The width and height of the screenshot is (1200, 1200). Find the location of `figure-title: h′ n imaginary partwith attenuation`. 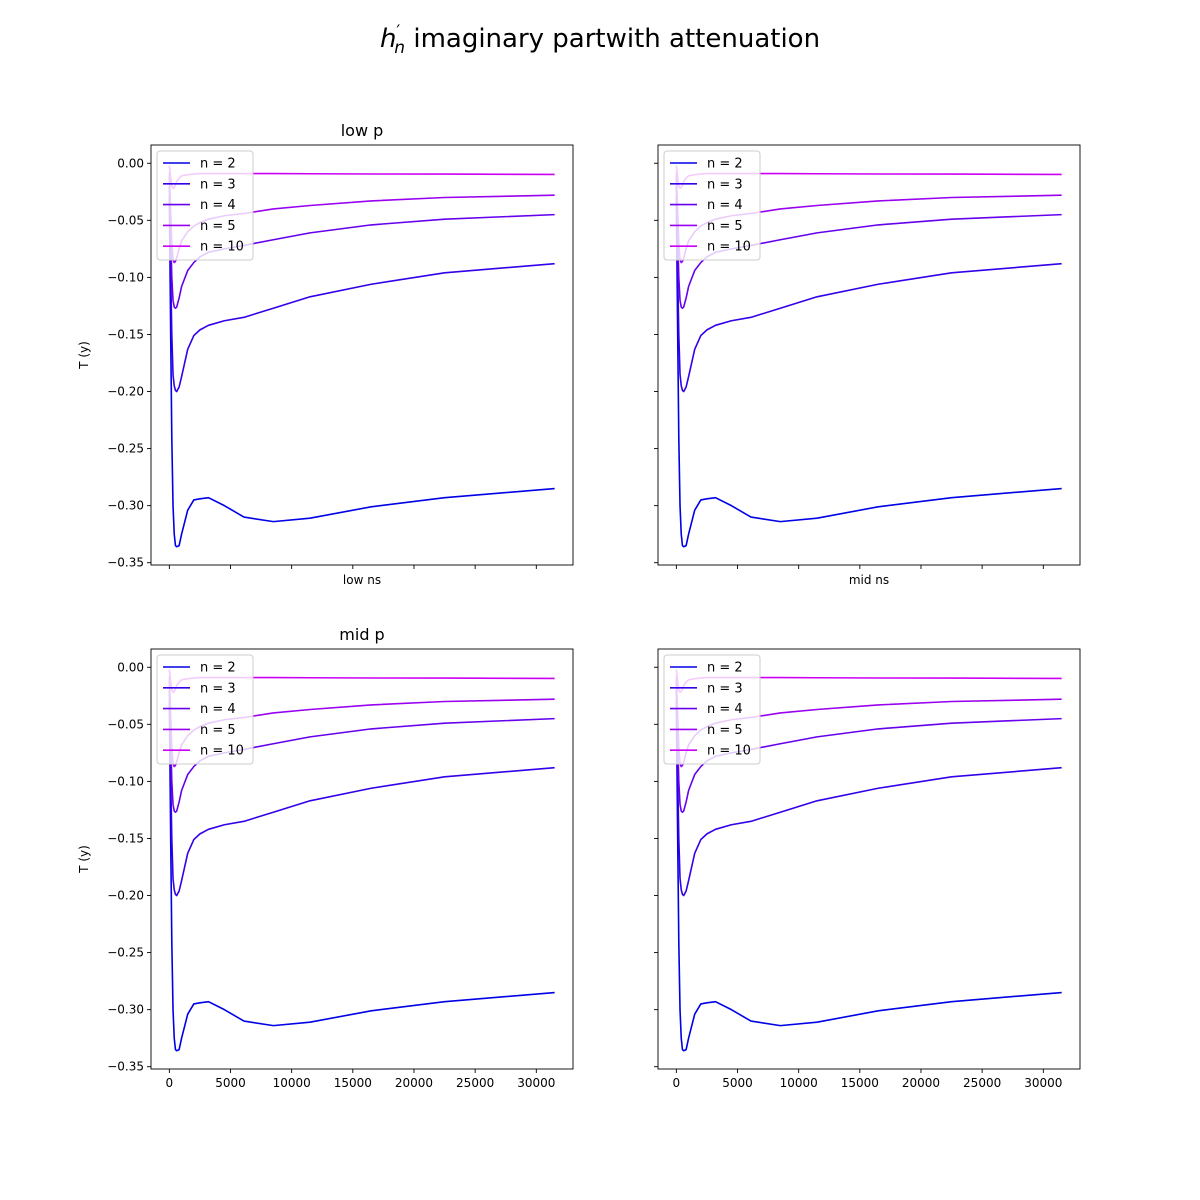

figure-title: h′ n imaginary partwith attenuation is located at coordinates (600, 40).